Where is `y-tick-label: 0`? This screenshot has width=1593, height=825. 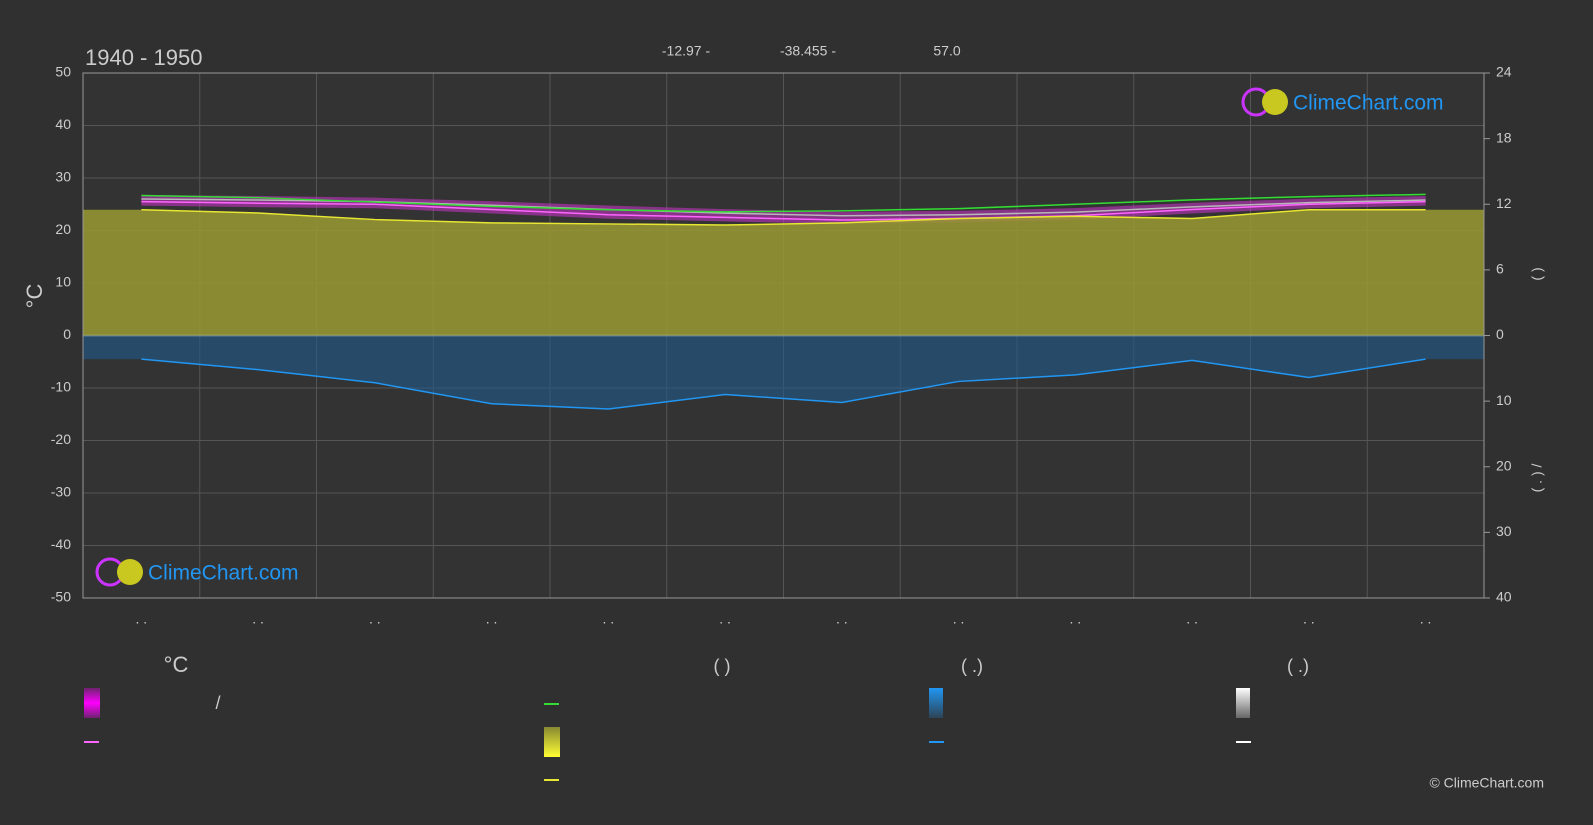
y-tick-label: 0 is located at coordinates (67, 334).